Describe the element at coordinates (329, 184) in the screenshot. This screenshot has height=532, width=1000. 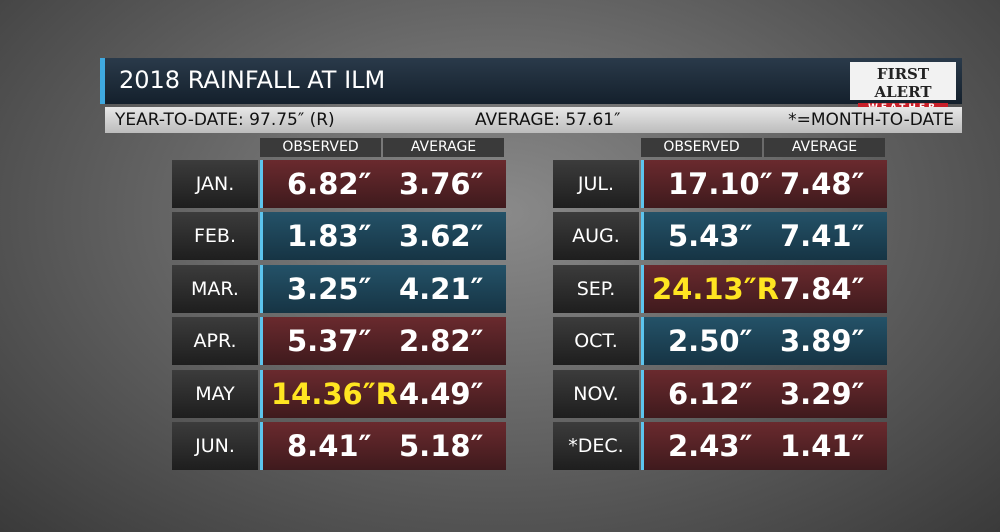
I see `observed: 6.82″` at that location.